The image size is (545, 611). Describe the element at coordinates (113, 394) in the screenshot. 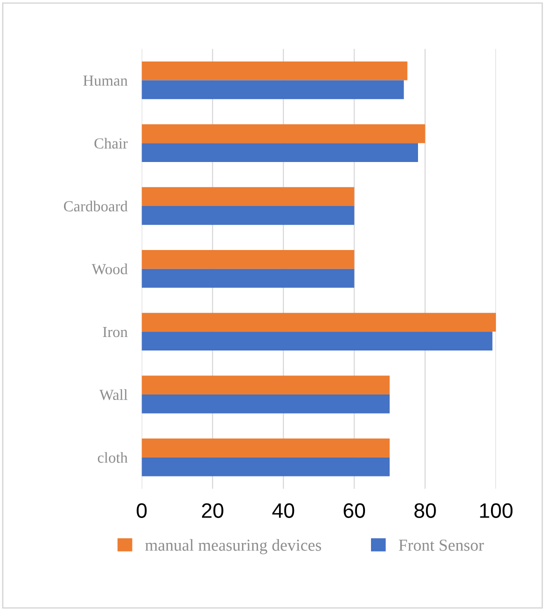

I see `y-tick-label: Wall` at that location.